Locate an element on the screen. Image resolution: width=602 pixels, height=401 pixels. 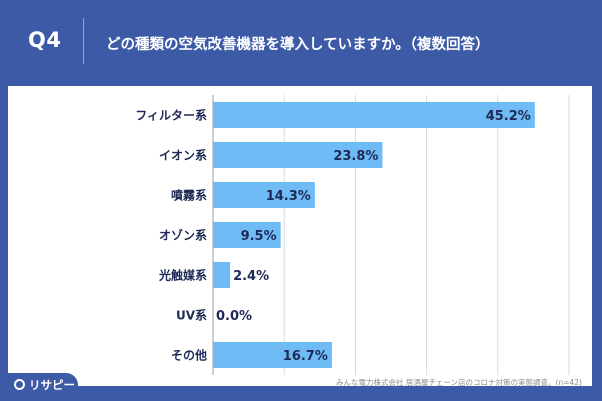
logo: リサピー is located at coordinates (43, 385).